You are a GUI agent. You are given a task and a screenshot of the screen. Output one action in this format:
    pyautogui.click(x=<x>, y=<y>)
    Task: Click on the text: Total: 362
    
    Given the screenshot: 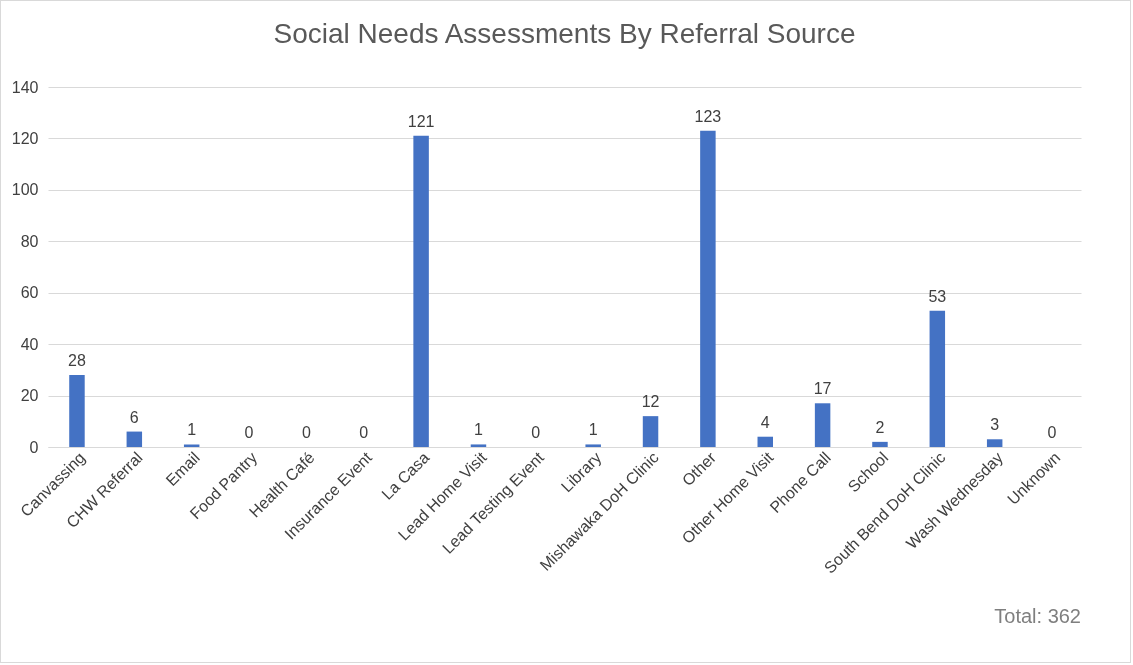 What is the action you would take?
    pyautogui.click(x=1037, y=616)
    